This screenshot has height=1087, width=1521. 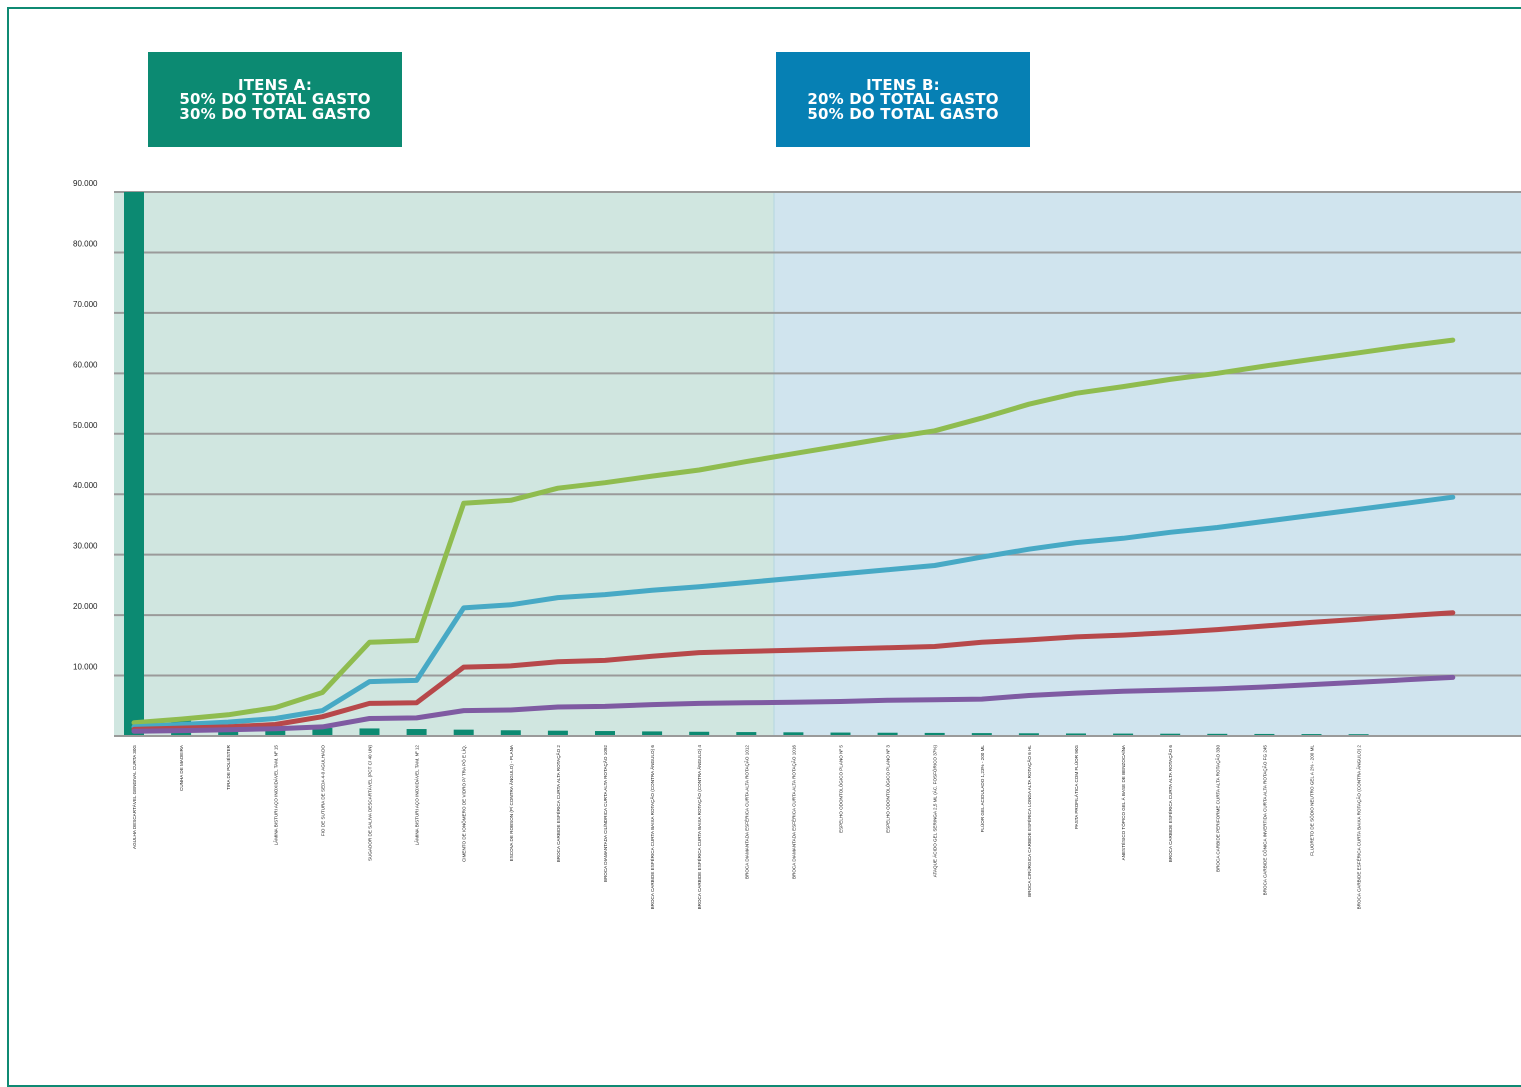 I want to click on y-tick-label: 80.000, so click(x=85, y=243).